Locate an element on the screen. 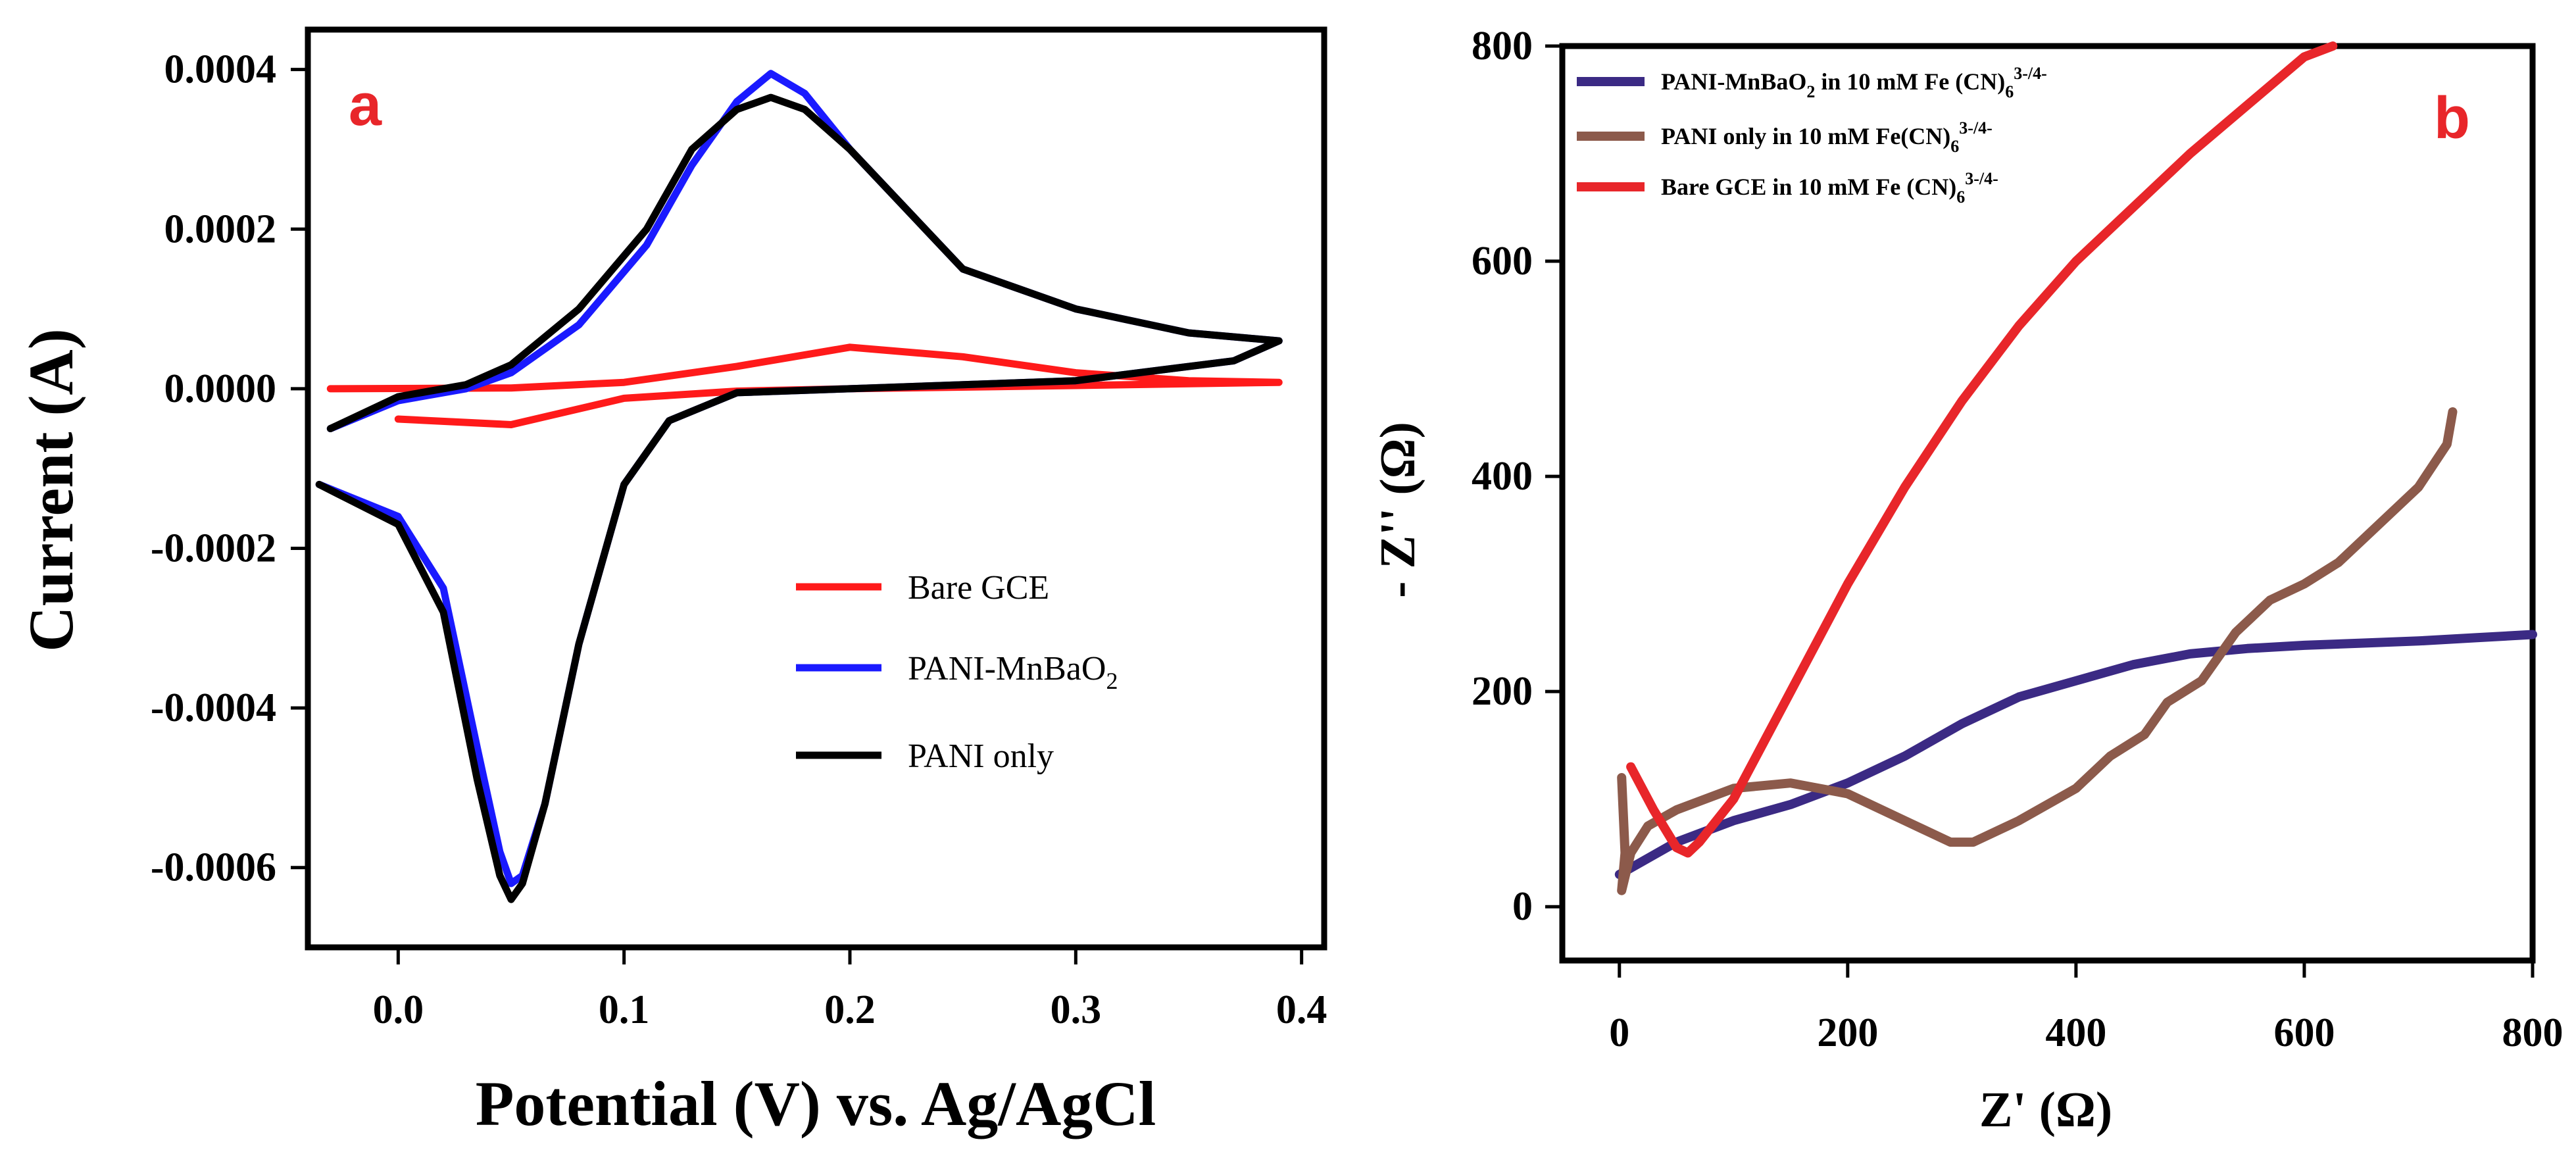  panel-b-y-ticks: 800 600 400 200 0 is located at coordinates (1517, 476).